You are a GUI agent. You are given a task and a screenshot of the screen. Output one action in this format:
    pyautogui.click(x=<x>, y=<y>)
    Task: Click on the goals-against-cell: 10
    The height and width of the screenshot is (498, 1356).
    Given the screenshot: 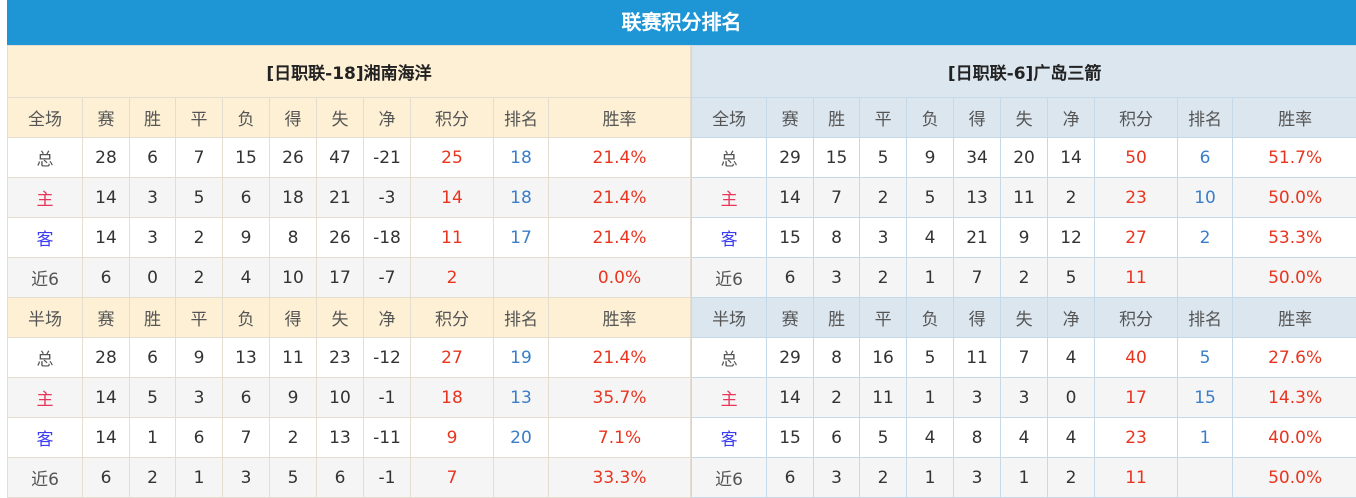 What is the action you would take?
    pyautogui.click(x=340, y=397)
    